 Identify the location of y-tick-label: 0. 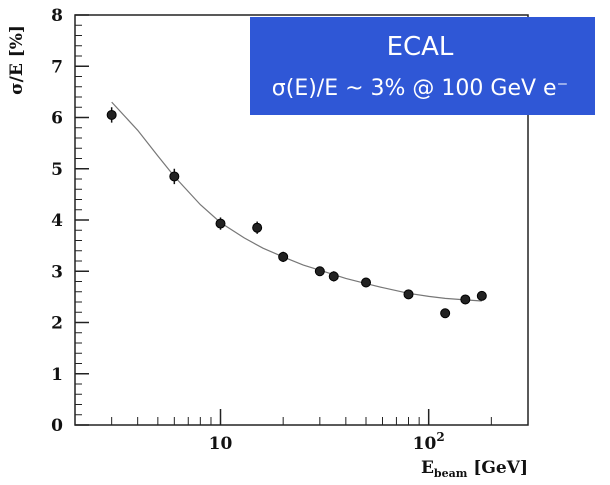
(57, 426).